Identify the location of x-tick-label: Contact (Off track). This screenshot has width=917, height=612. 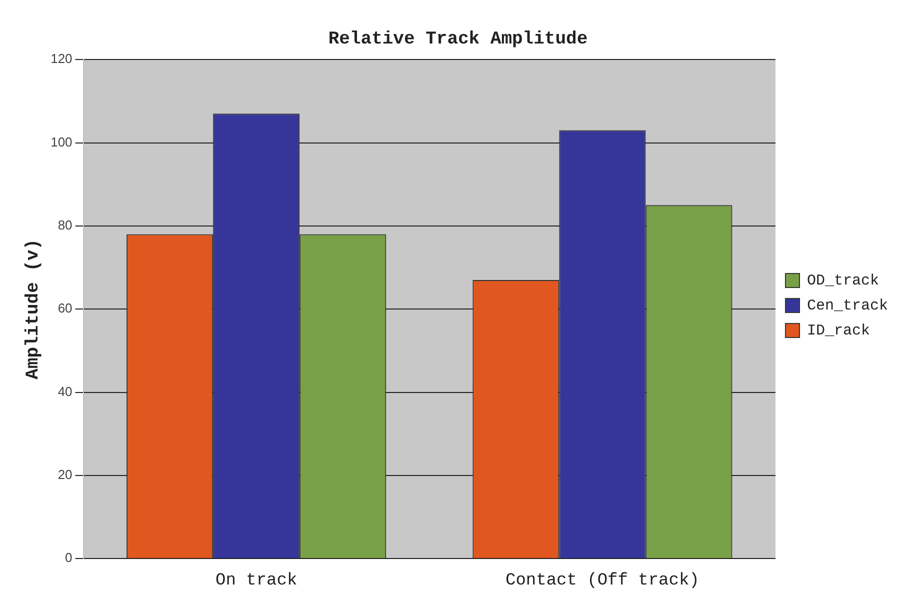
(603, 580).